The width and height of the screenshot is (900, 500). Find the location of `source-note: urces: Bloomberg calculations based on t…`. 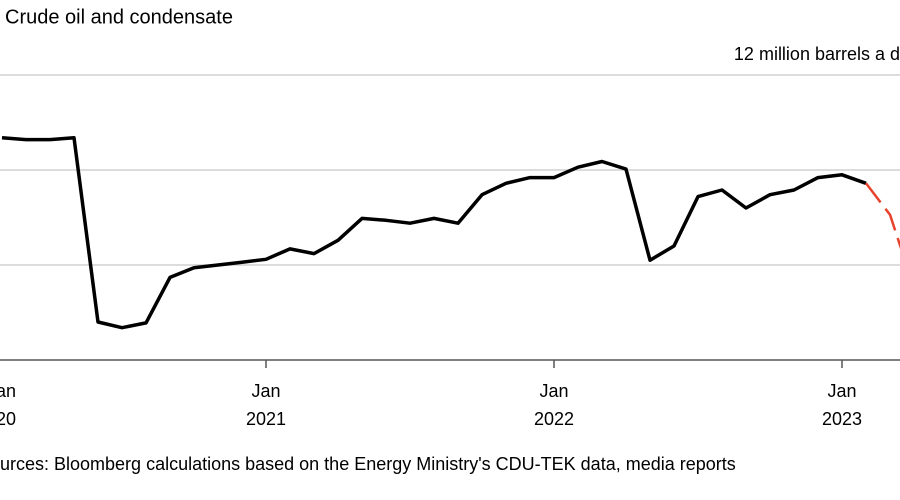

source-note: urces: Bloomberg calculations based on t… is located at coordinates (368, 464).